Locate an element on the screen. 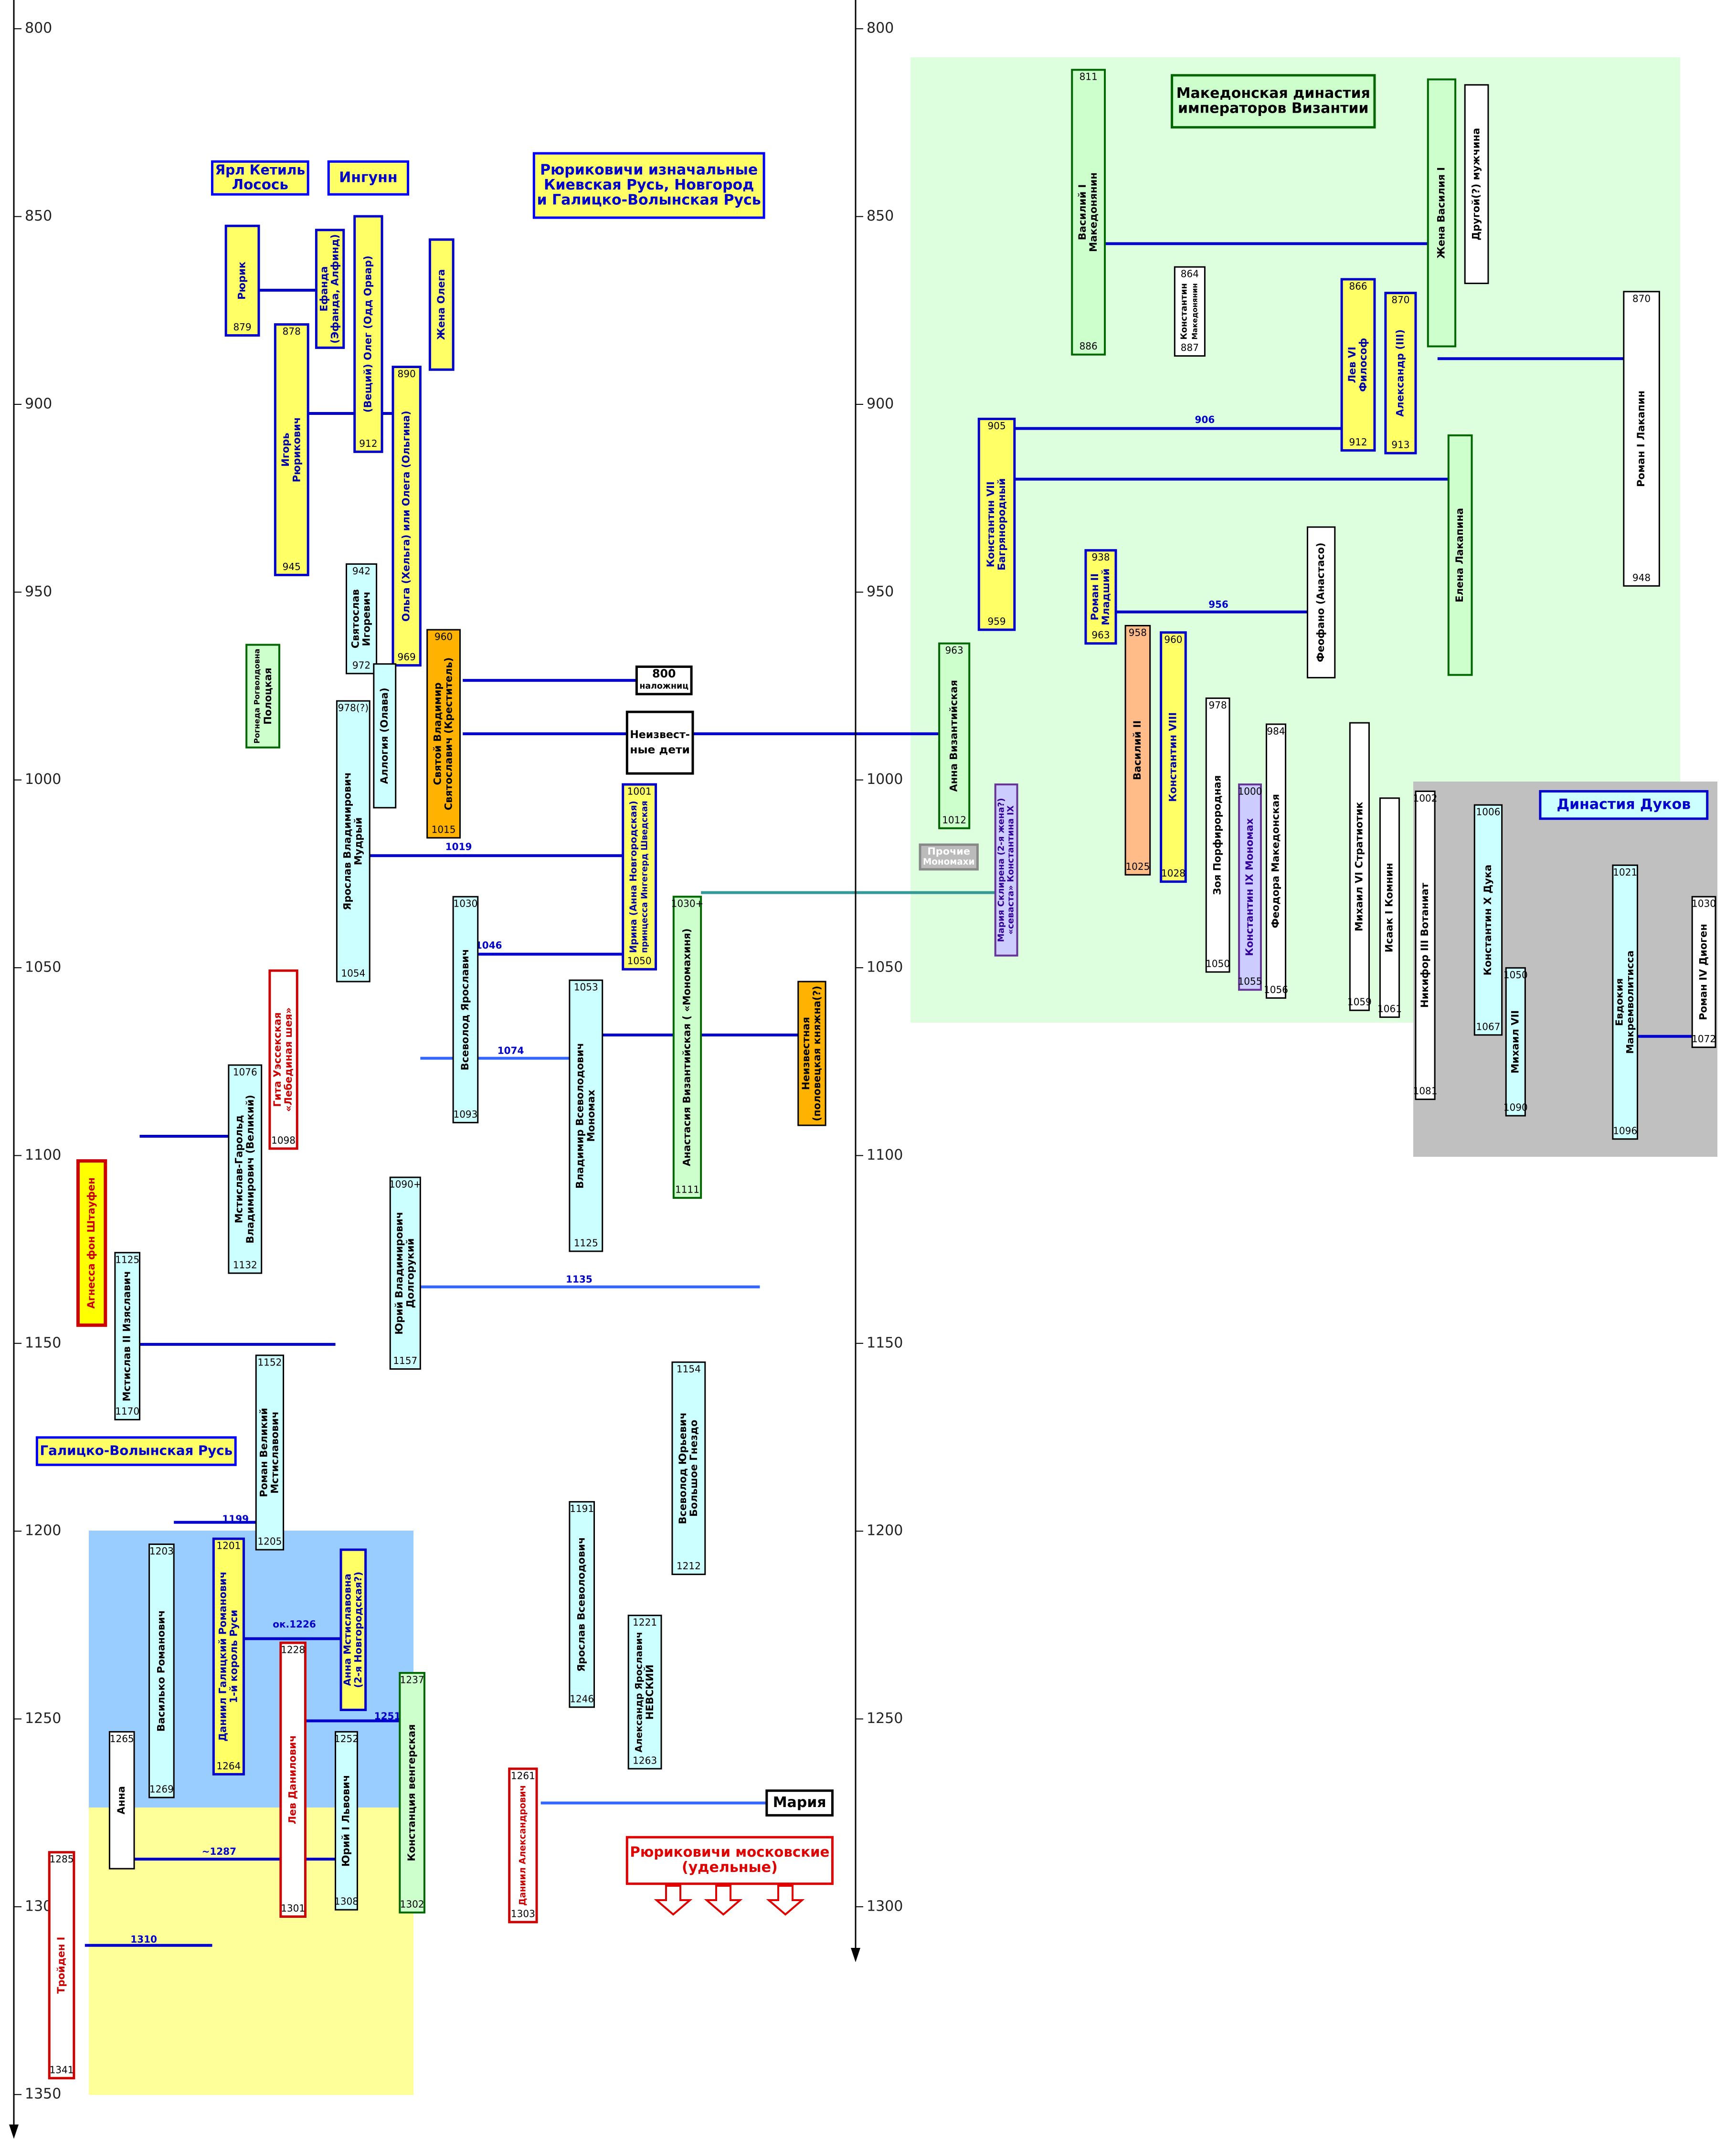 The height and width of the screenshot is (2146, 1736). person-end: 1096 is located at coordinates (1625, 1130).